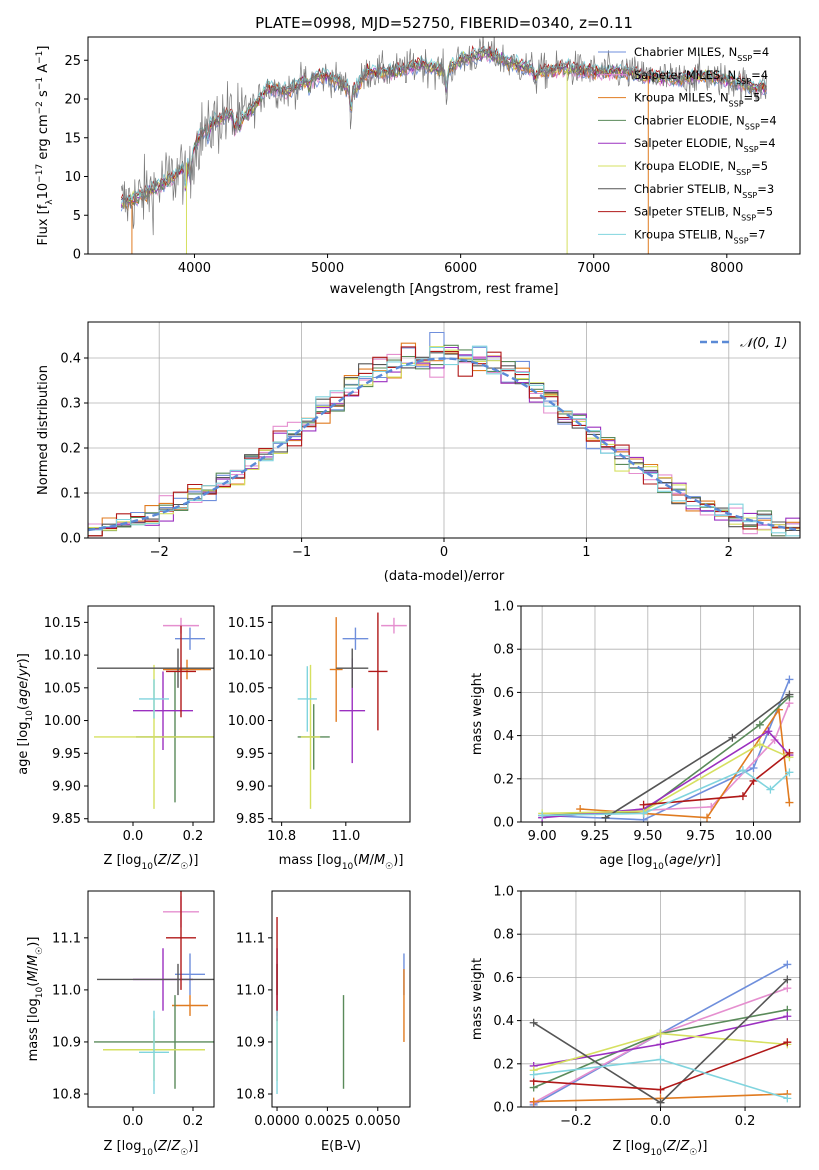 This screenshot has width=819, height=1170. What do you see at coordinates (444, 289) in the screenshot?
I see `x-axis-label: wavelength [Angstrom, rest frame]` at bounding box center [444, 289].